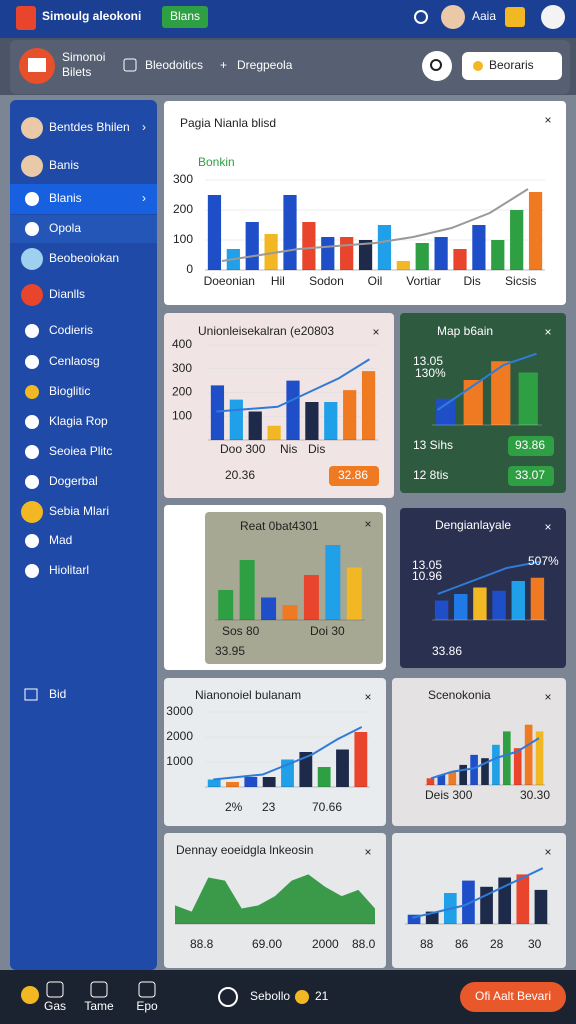 This screenshot has width=576, height=1024. What do you see at coordinates (79, 511) in the screenshot?
I see `sidebar-item: Sebia Mlari` at bounding box center [79, 511].